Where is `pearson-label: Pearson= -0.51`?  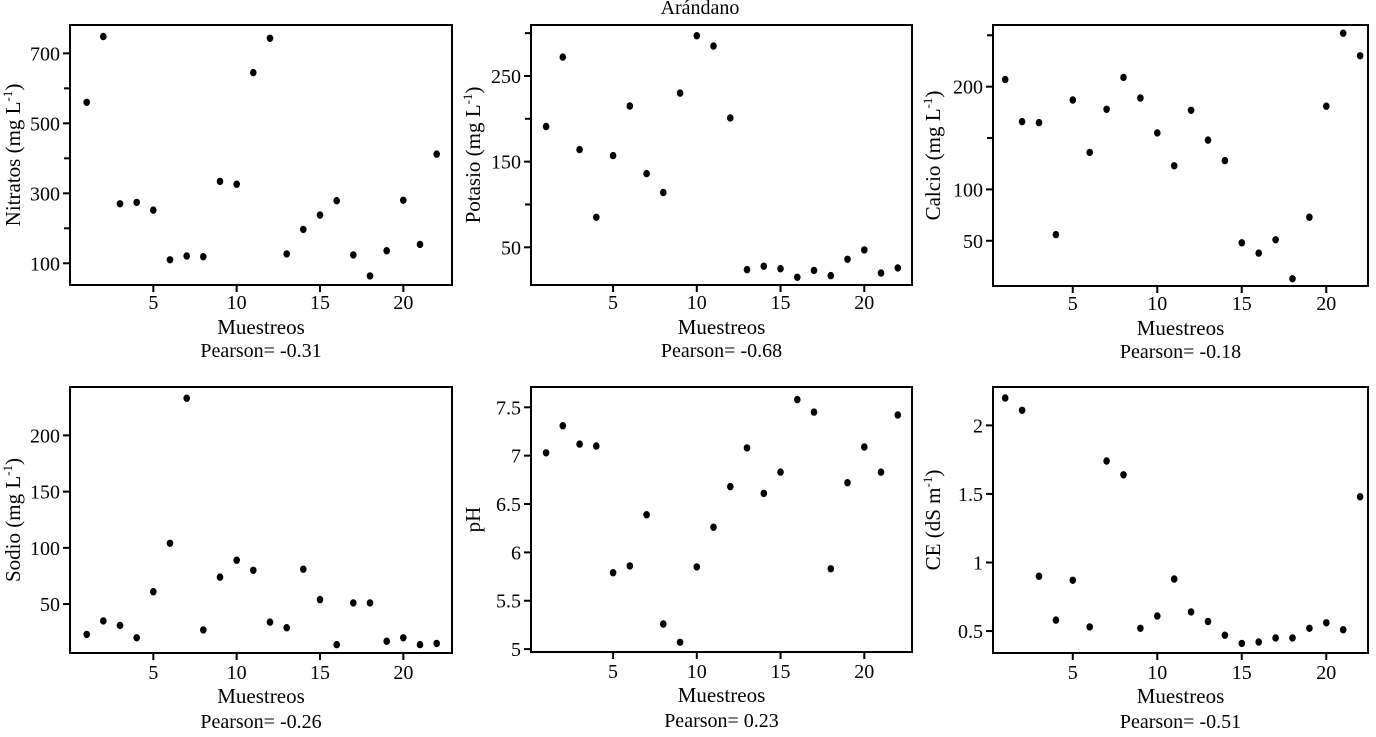
pearson-label: Pearson= -0.51 is located at coordinates (1180, 722).